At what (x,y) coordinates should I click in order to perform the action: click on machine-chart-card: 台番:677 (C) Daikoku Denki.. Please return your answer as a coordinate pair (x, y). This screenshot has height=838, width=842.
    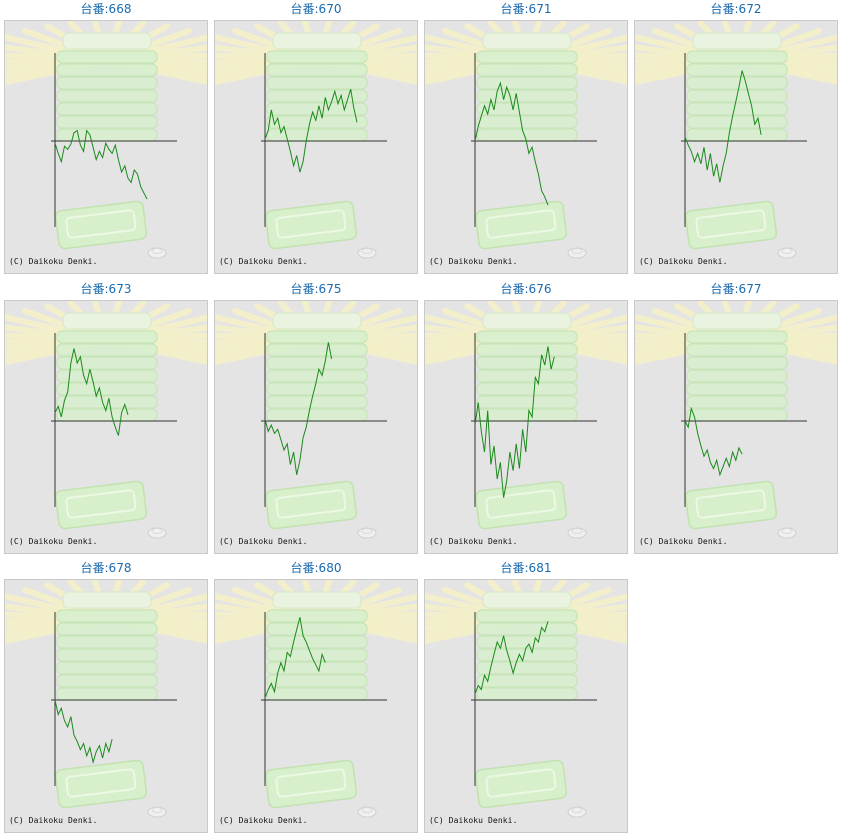
    Looking at the image, I should click on (736, 417).